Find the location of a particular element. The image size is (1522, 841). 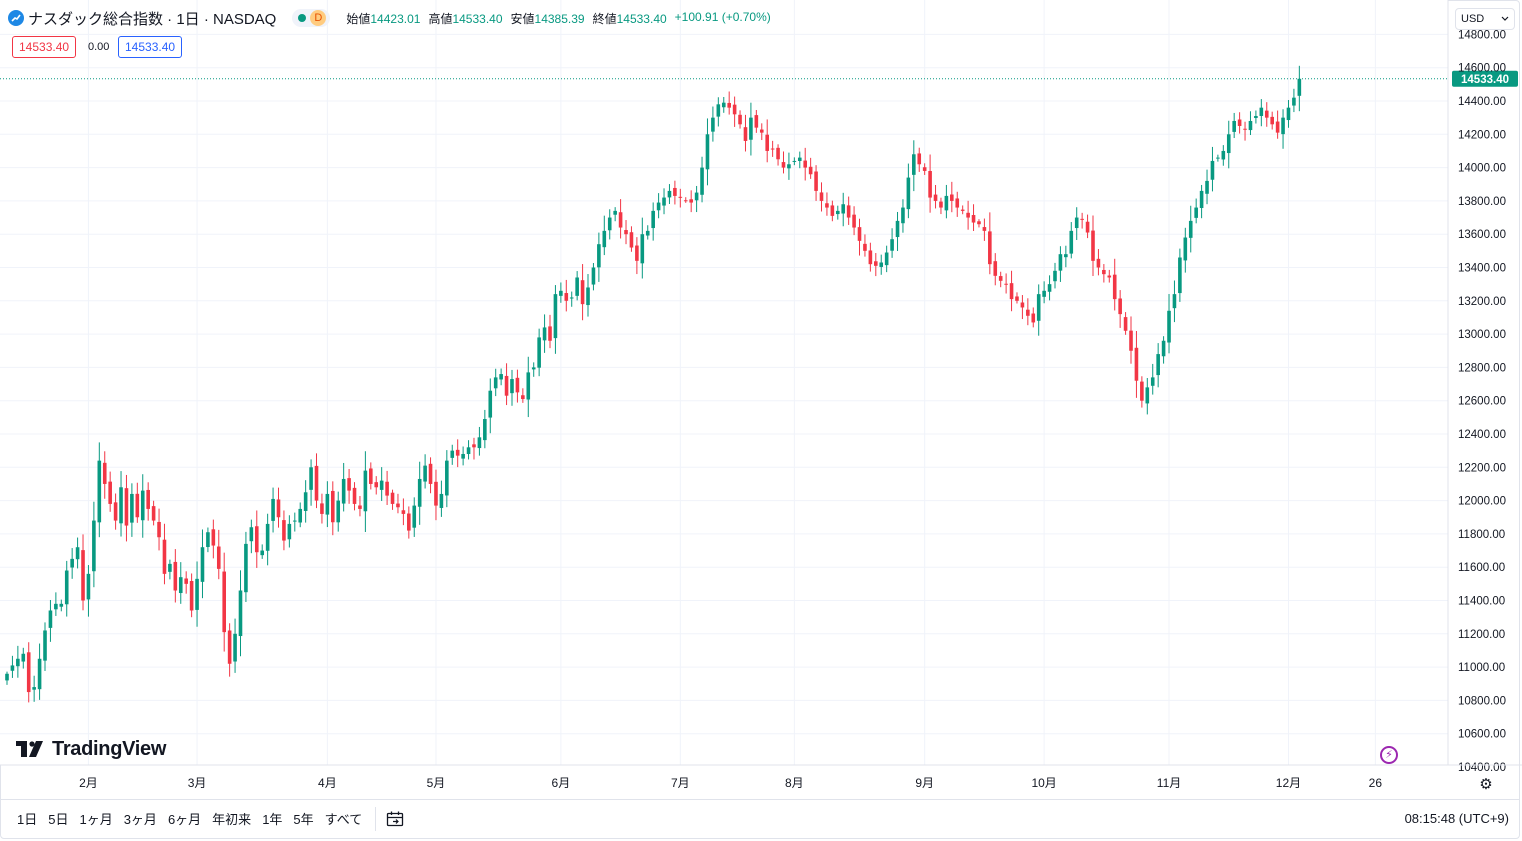

lightning-icon: ⚡ is located at coordinates (1389, 755).